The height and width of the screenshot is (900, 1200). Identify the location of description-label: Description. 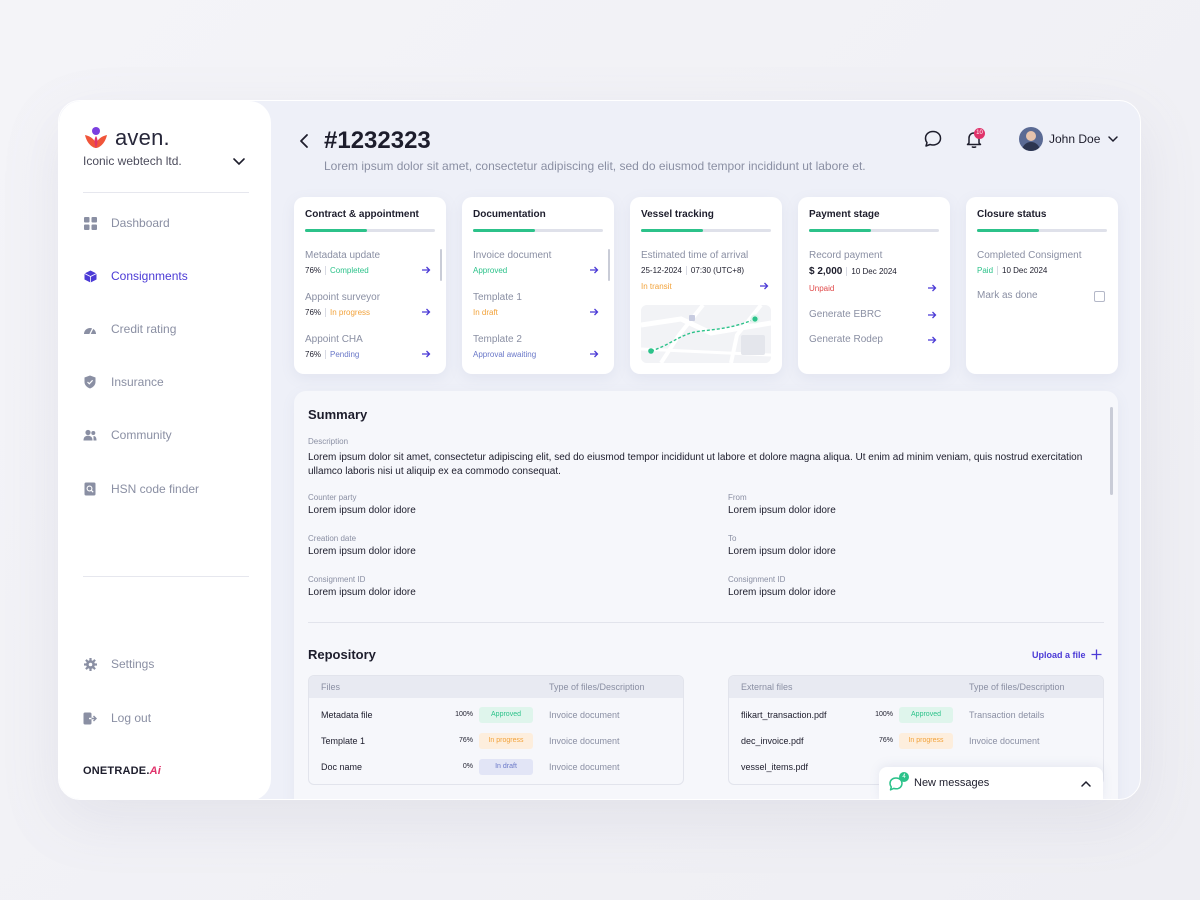
(328, 441).